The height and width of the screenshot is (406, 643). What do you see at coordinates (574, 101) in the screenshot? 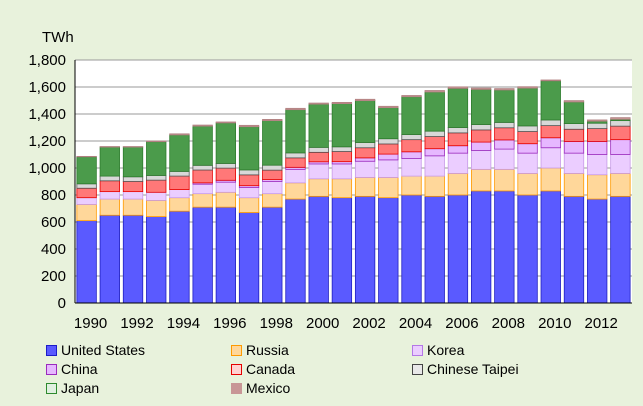
I see `bar-mexico-2011` at bounding box center [574, 101].